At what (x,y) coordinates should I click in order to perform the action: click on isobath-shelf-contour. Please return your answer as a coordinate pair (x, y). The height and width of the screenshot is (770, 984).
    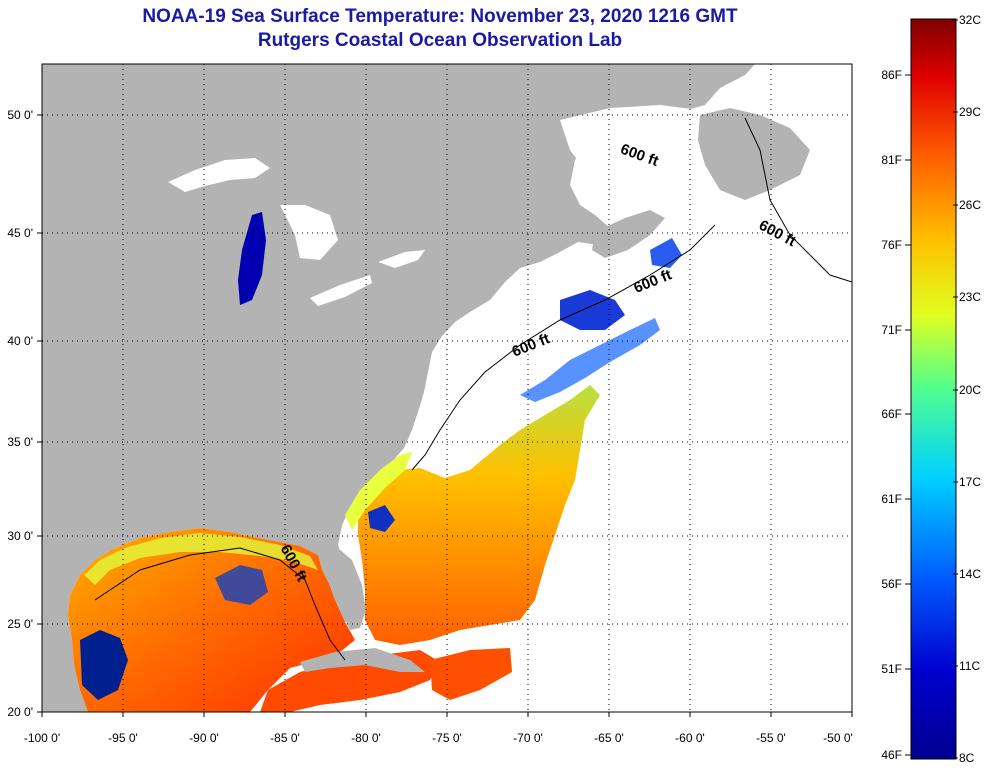
    Looking at the image, I should click on (563, 347).